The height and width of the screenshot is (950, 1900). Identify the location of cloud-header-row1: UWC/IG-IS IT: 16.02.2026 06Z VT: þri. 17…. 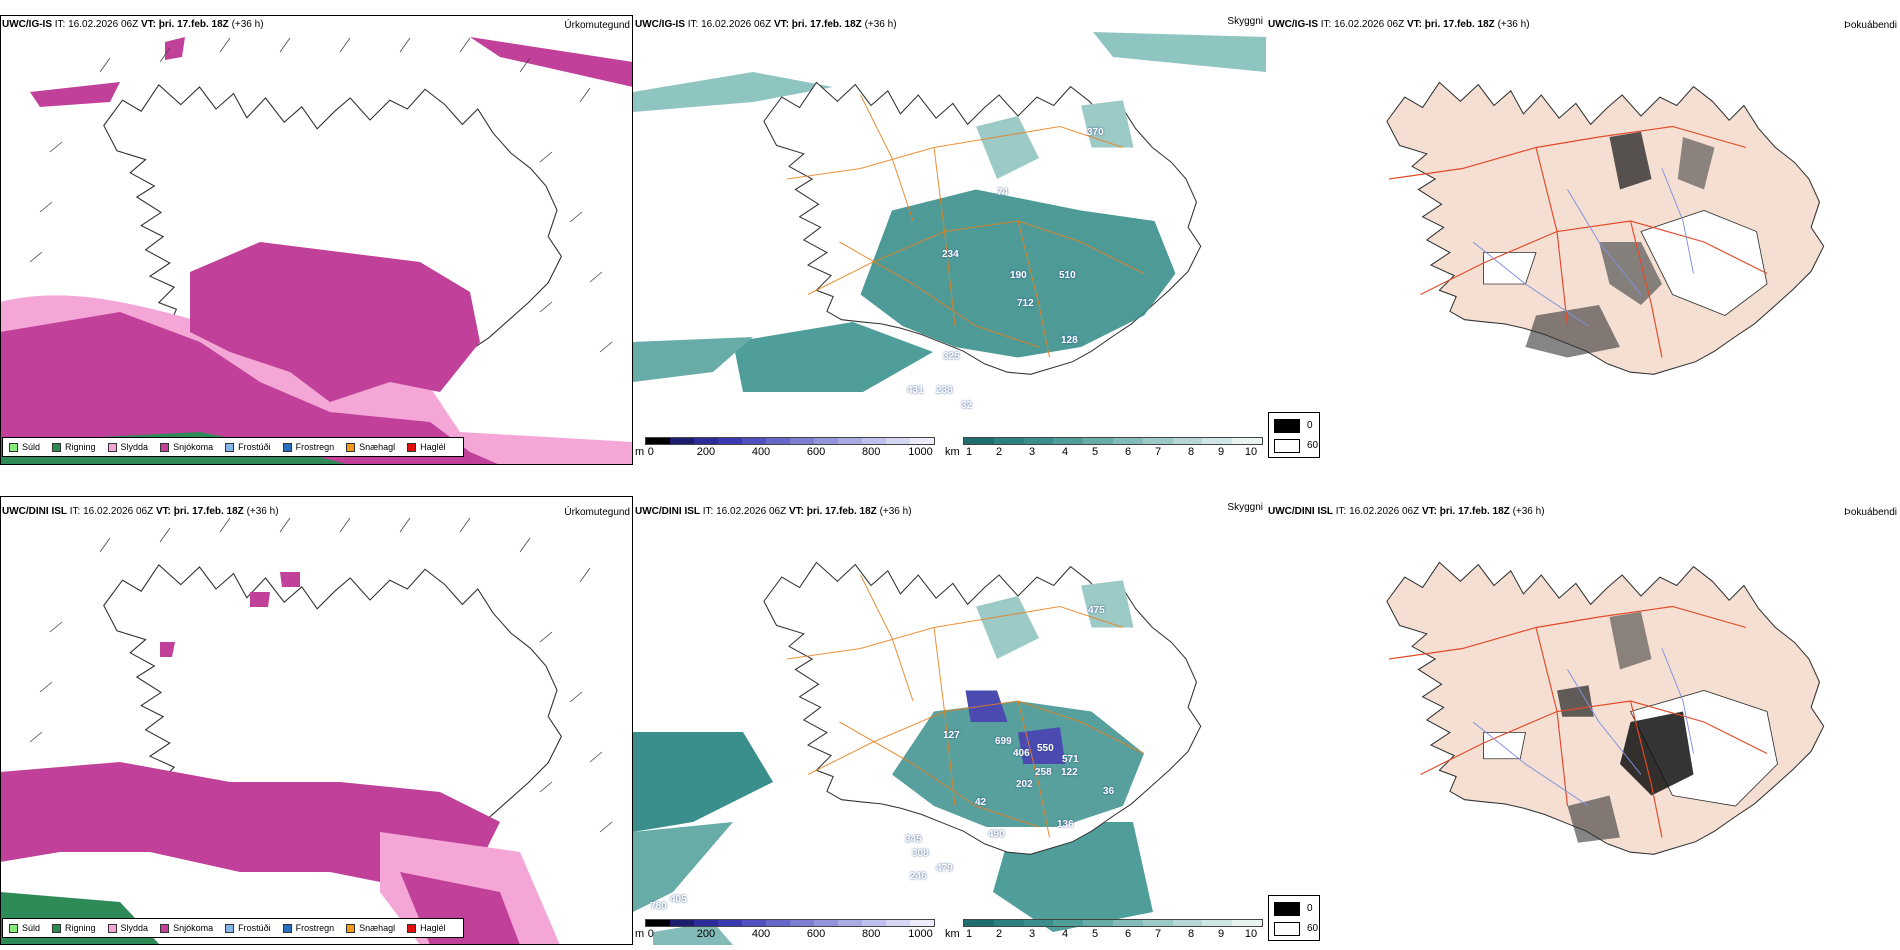
(766, 25).